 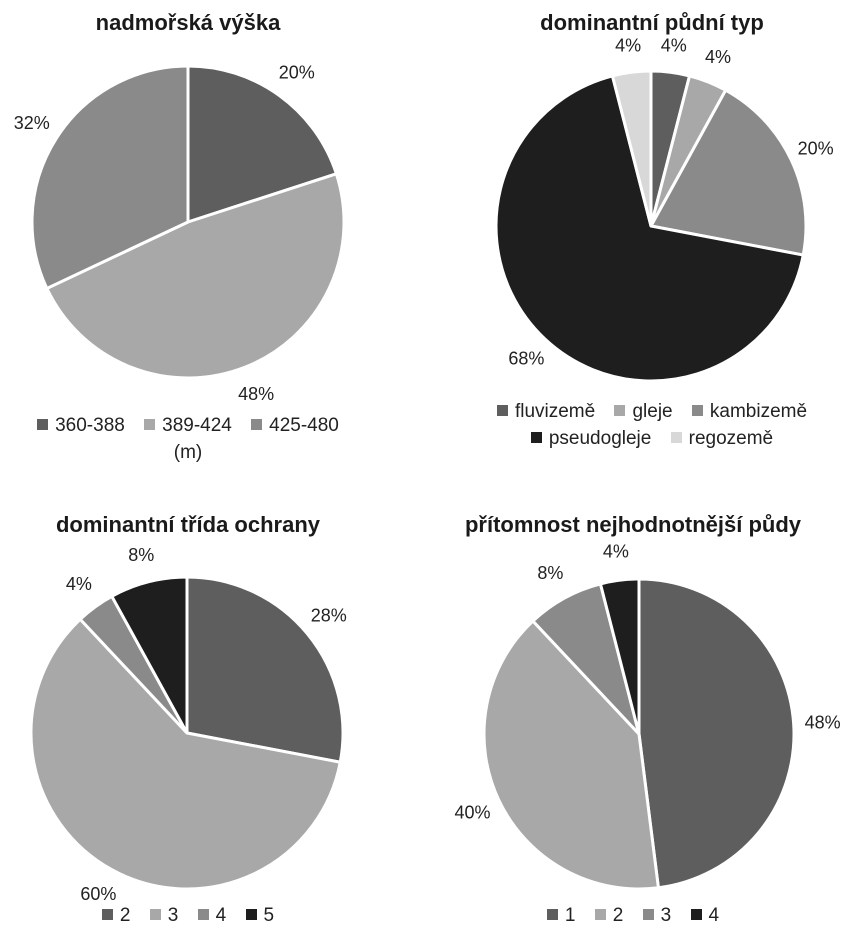 I want to click on legend-label: kambizemě, so click(x=758, y=411).